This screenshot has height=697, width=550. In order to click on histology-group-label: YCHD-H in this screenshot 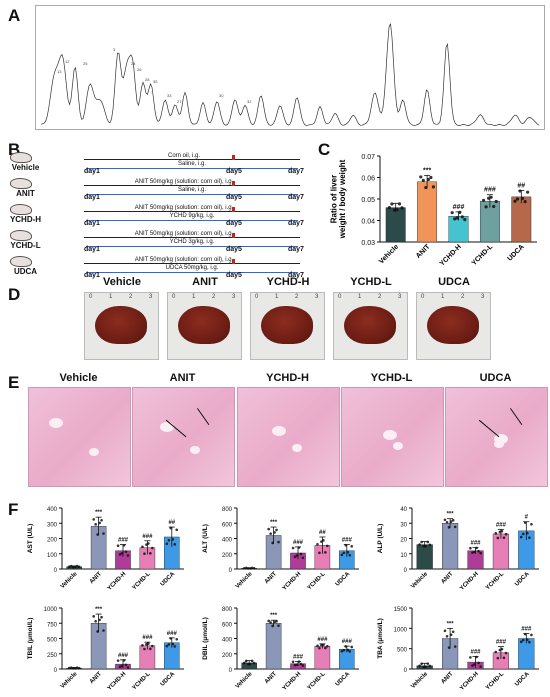, I will do `click(287, 378)`.